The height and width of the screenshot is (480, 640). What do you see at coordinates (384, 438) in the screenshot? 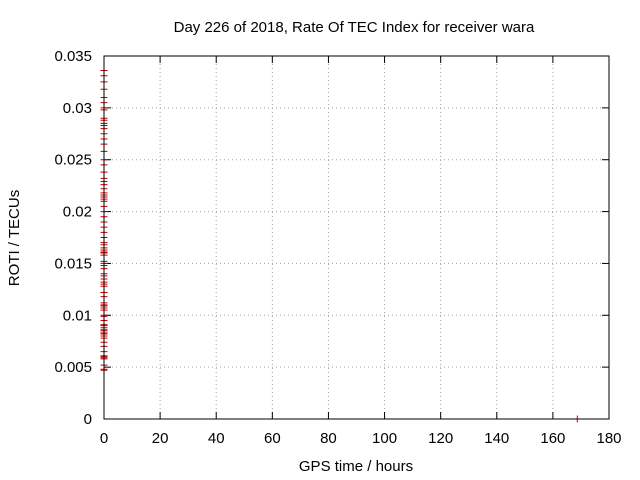
I see `x-tick-label: 100` at bounding box center [384, 438].